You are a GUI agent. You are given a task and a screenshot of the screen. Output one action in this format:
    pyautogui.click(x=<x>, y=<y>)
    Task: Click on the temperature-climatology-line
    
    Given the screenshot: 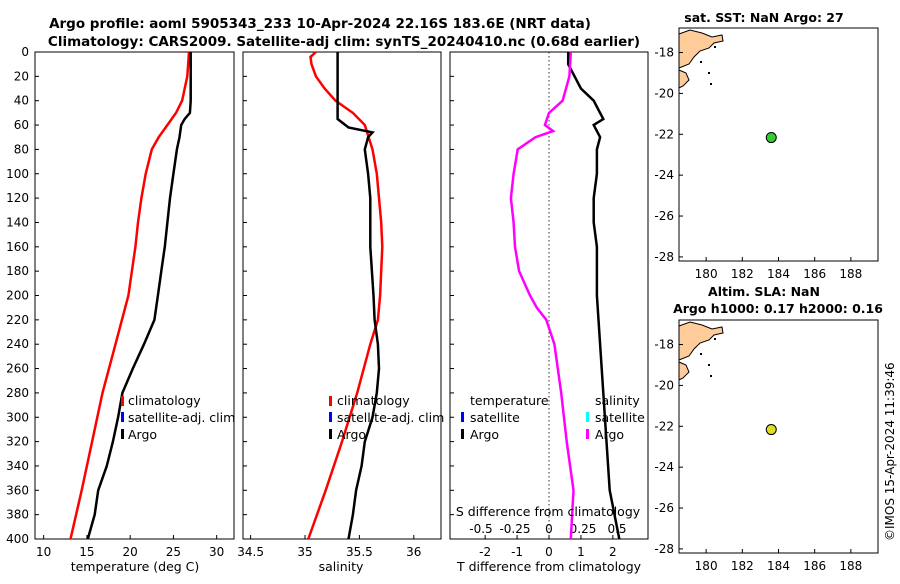 What is the action you would take?
    pyautogui.click(x=130, y=295)
    